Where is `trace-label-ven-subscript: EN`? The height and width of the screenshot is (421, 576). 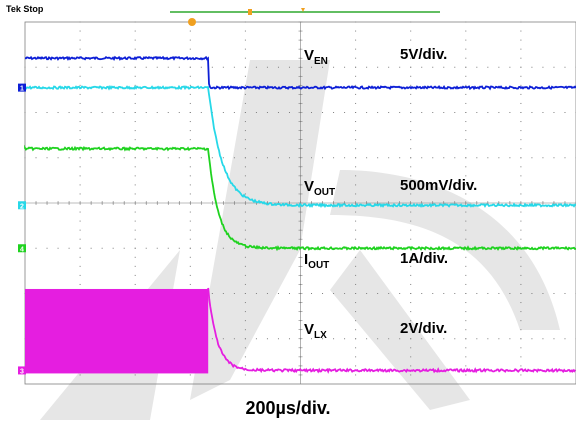 trace-label-ven-subscript: EN is located at coordinates (321, 61).